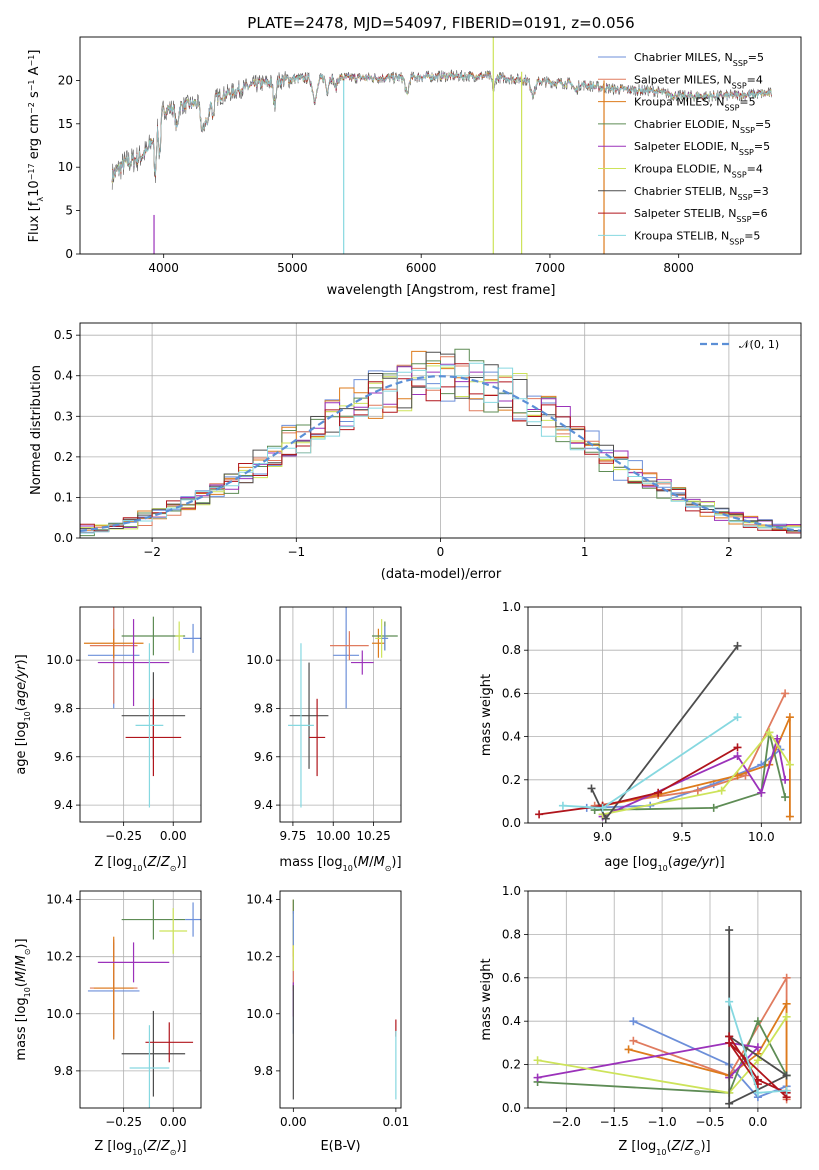 The image size is (819, 1170). I want to click on x-axis-label: (data-model)/error, so click(441, 574).